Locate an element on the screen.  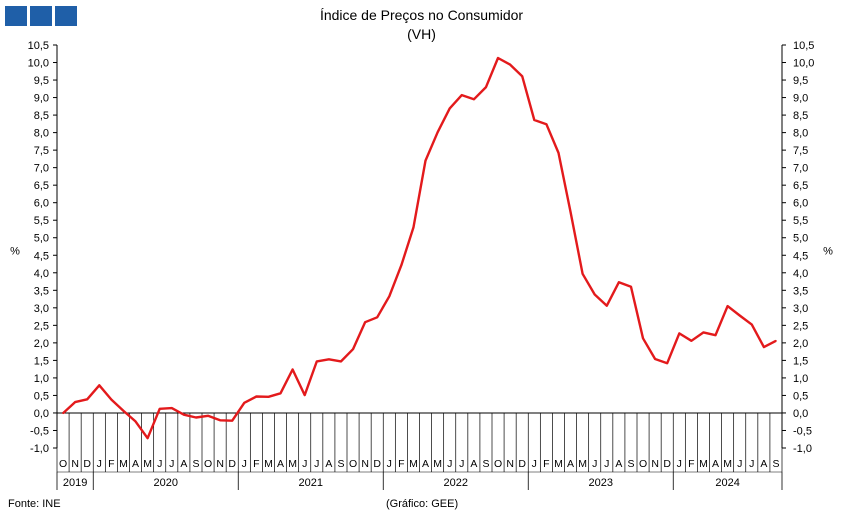
y-tick-label-right: 5,0 is located at coordinates (800, 239).